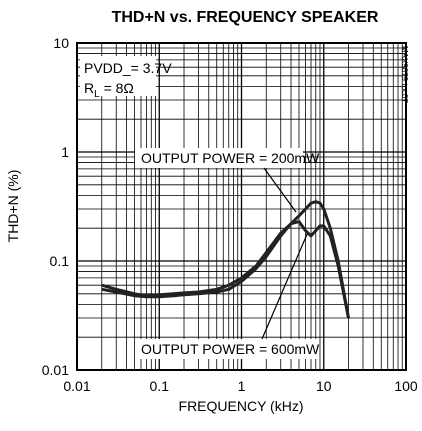  I want to click on x-tick-label: 0.01, so click(76, 386).